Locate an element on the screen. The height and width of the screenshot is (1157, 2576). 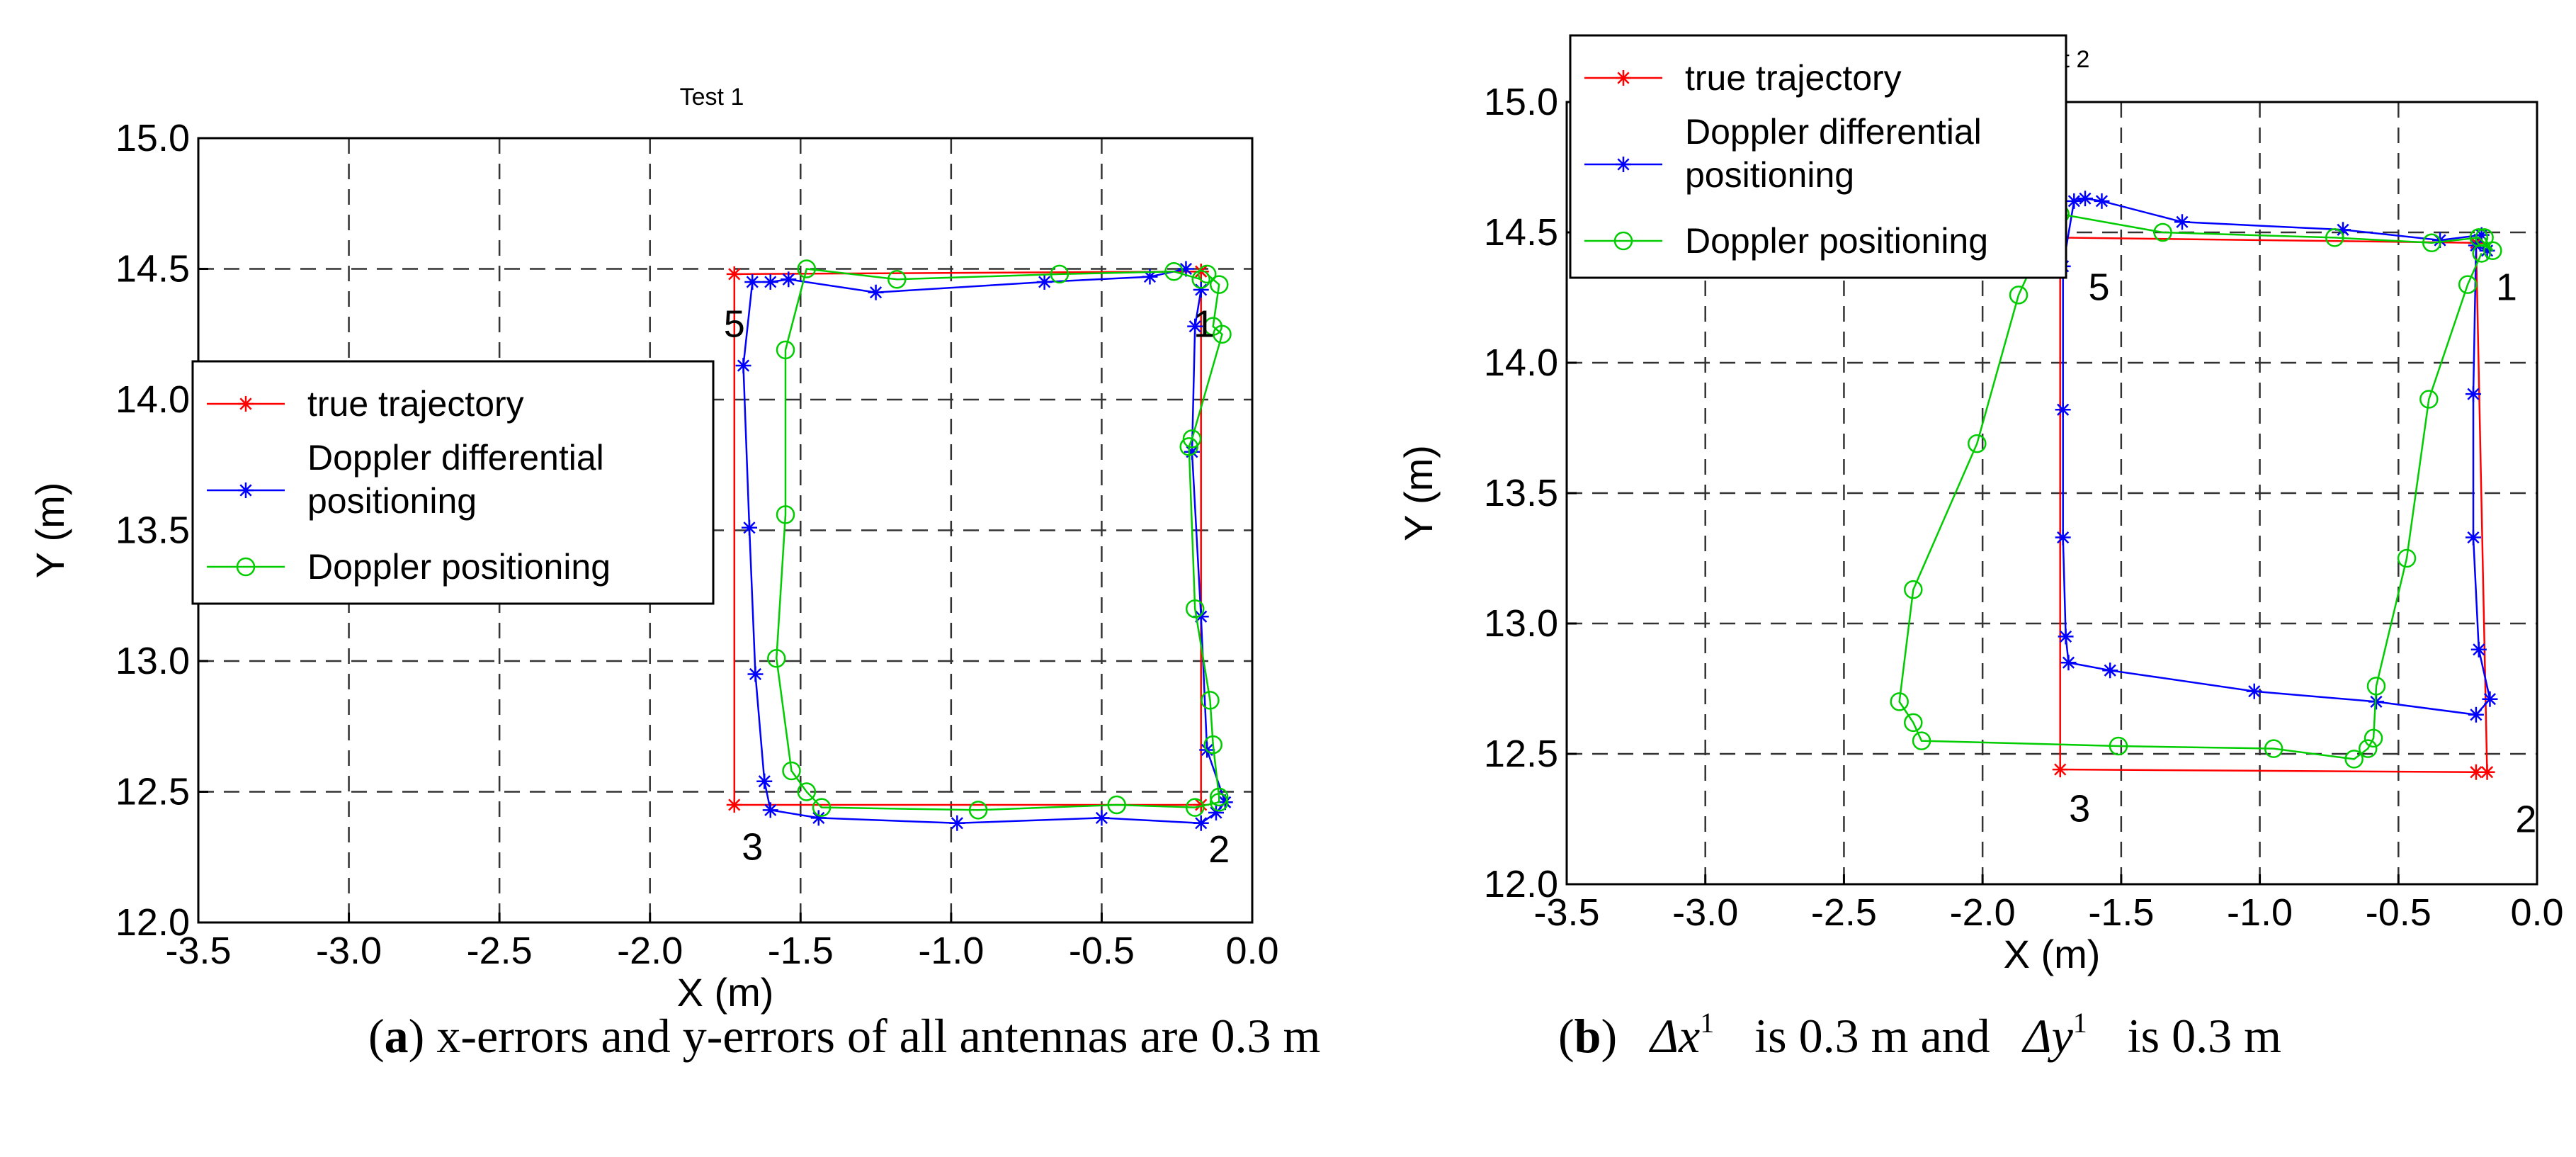
p1-series-1-point is located at coordinates (1201, 804).